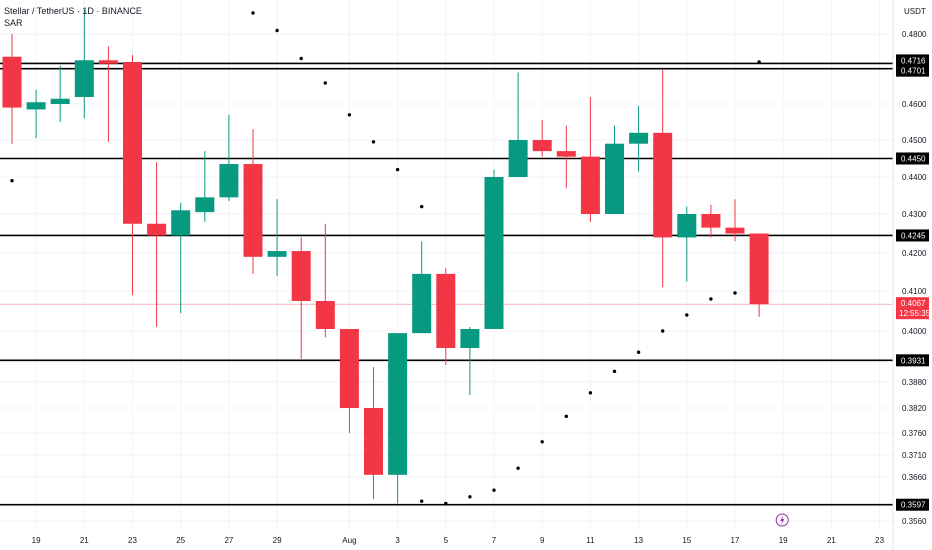 This screenshot has width=932, height=550. What do you see at coordinates (914, 455) in the screenshot?
I see `price-tick-label: 0.3710` at bounding box center [914, 455].